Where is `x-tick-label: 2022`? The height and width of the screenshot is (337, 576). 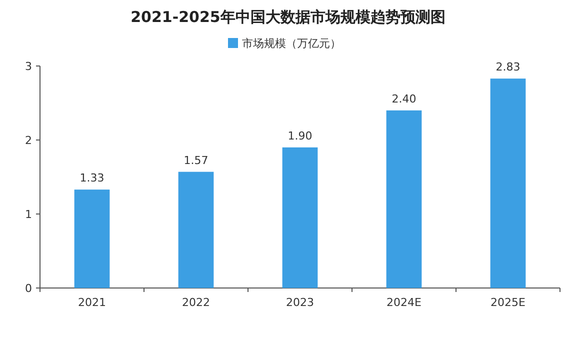
x-tick-label: 2022 is located at coordinates (196, 302).